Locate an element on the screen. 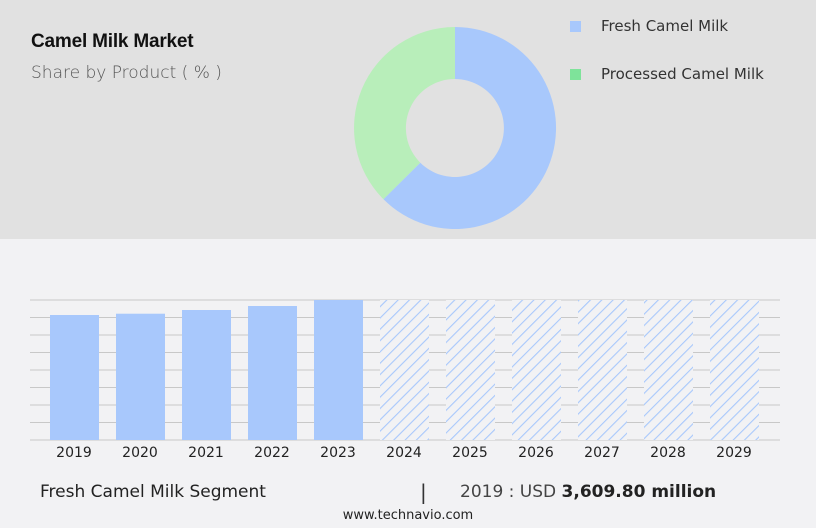  segment-value: 2019 : USD 3,609.80 million is located at coordinates (588, 492).